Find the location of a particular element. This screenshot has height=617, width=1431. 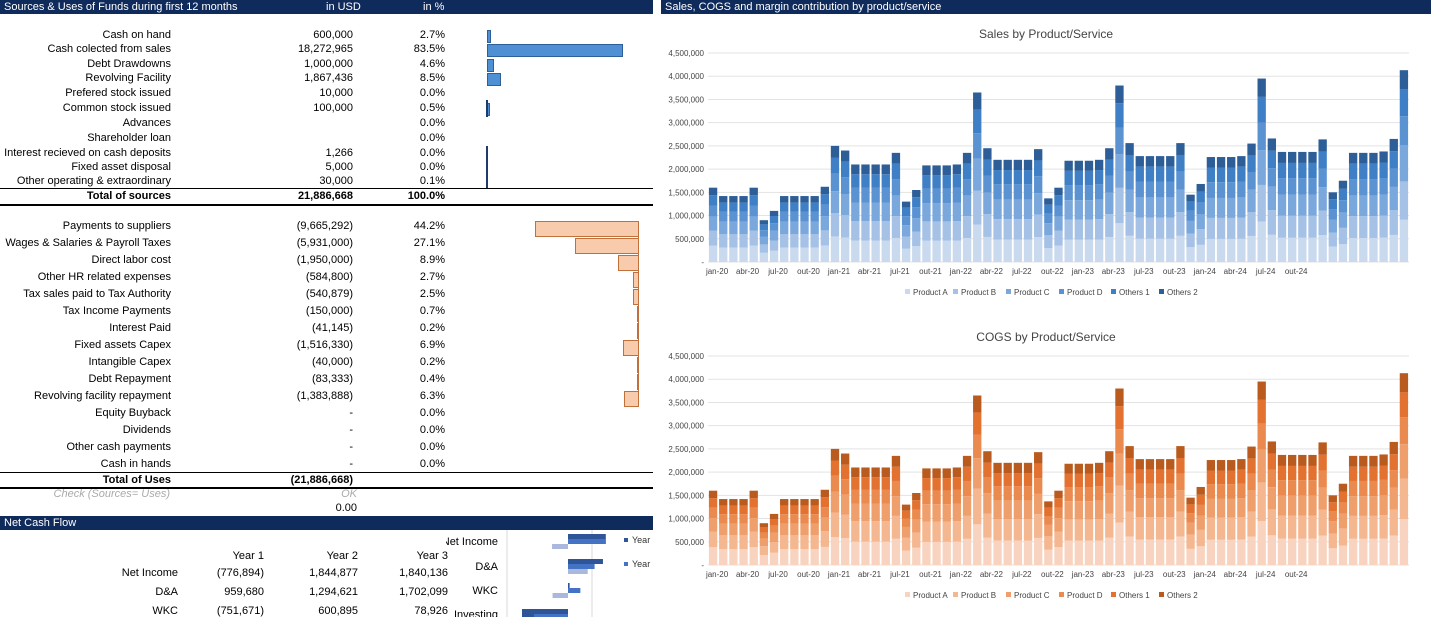

sources-row-pct: 8.5% is located at coordinates (432, 78).